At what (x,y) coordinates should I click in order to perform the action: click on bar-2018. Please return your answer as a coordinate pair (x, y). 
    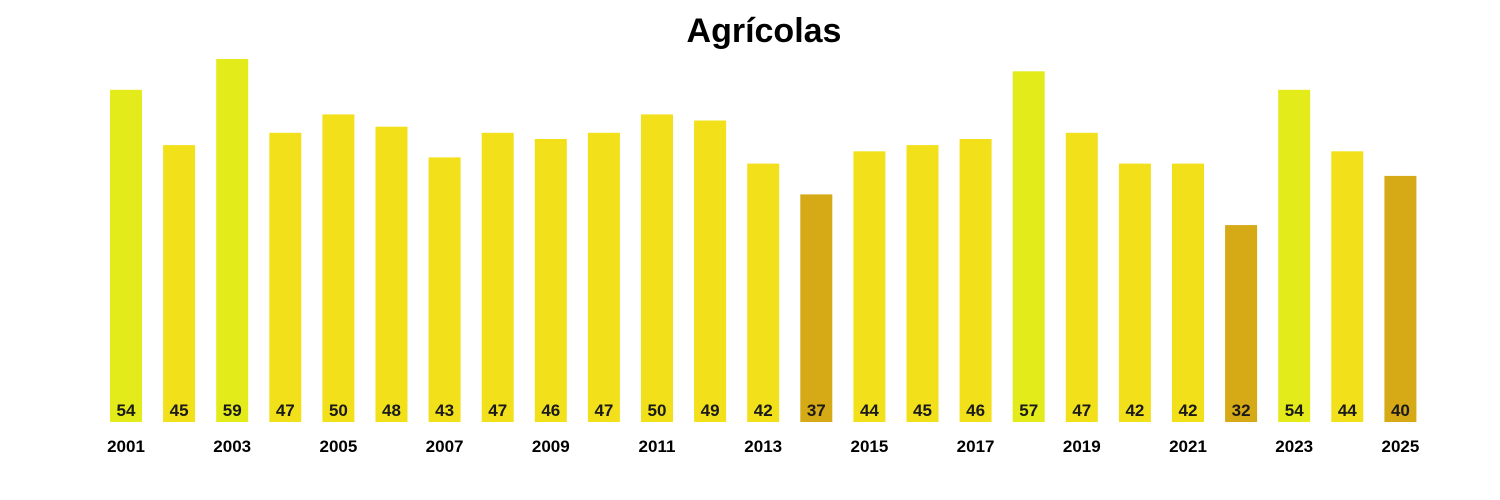
    Looking at the image, I should click on (1028, 247).